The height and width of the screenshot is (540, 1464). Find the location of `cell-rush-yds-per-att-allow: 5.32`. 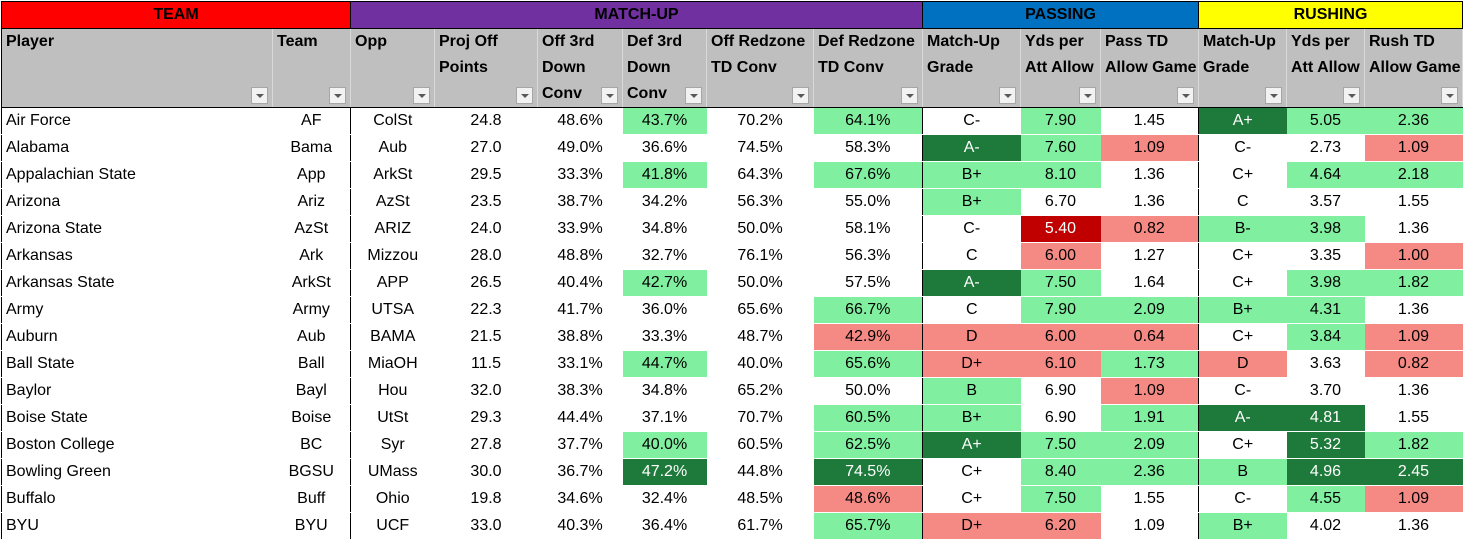

cell-rush-yds-per-att-allow: 5.32 is located at coordinates (1325, 445).